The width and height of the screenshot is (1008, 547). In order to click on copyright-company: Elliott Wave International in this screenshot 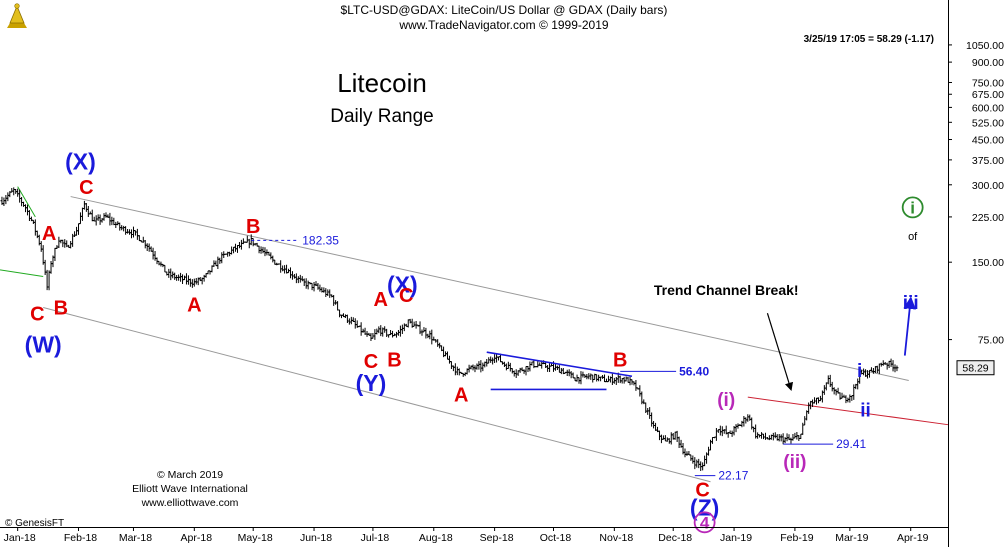, I will do `click(190, 489)`.